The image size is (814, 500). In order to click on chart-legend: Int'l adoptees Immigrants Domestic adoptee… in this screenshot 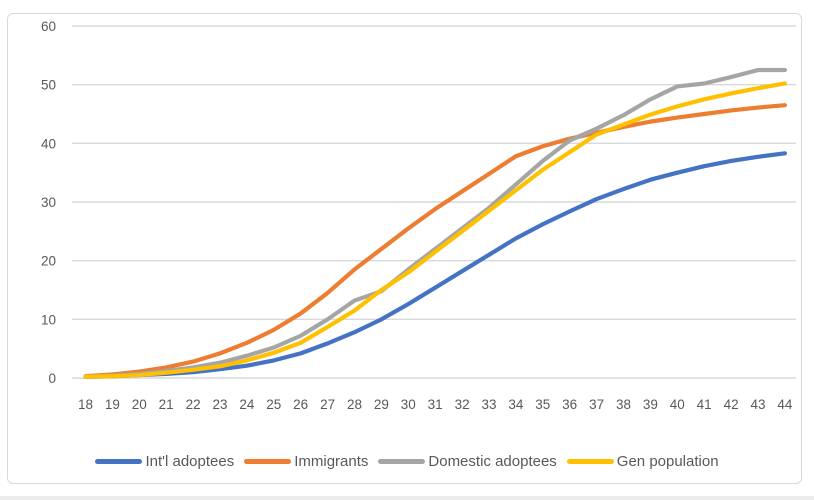, I will do `click(407, 461)`.